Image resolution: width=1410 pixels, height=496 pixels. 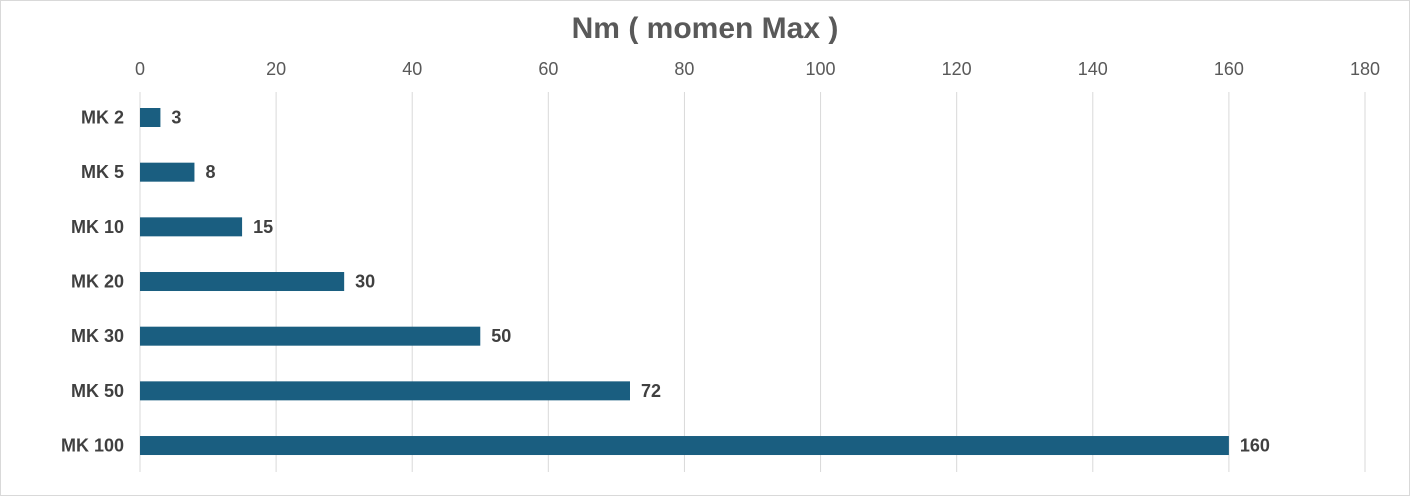 I want to click on category-label: MK 100, so click(x=92, y=446).